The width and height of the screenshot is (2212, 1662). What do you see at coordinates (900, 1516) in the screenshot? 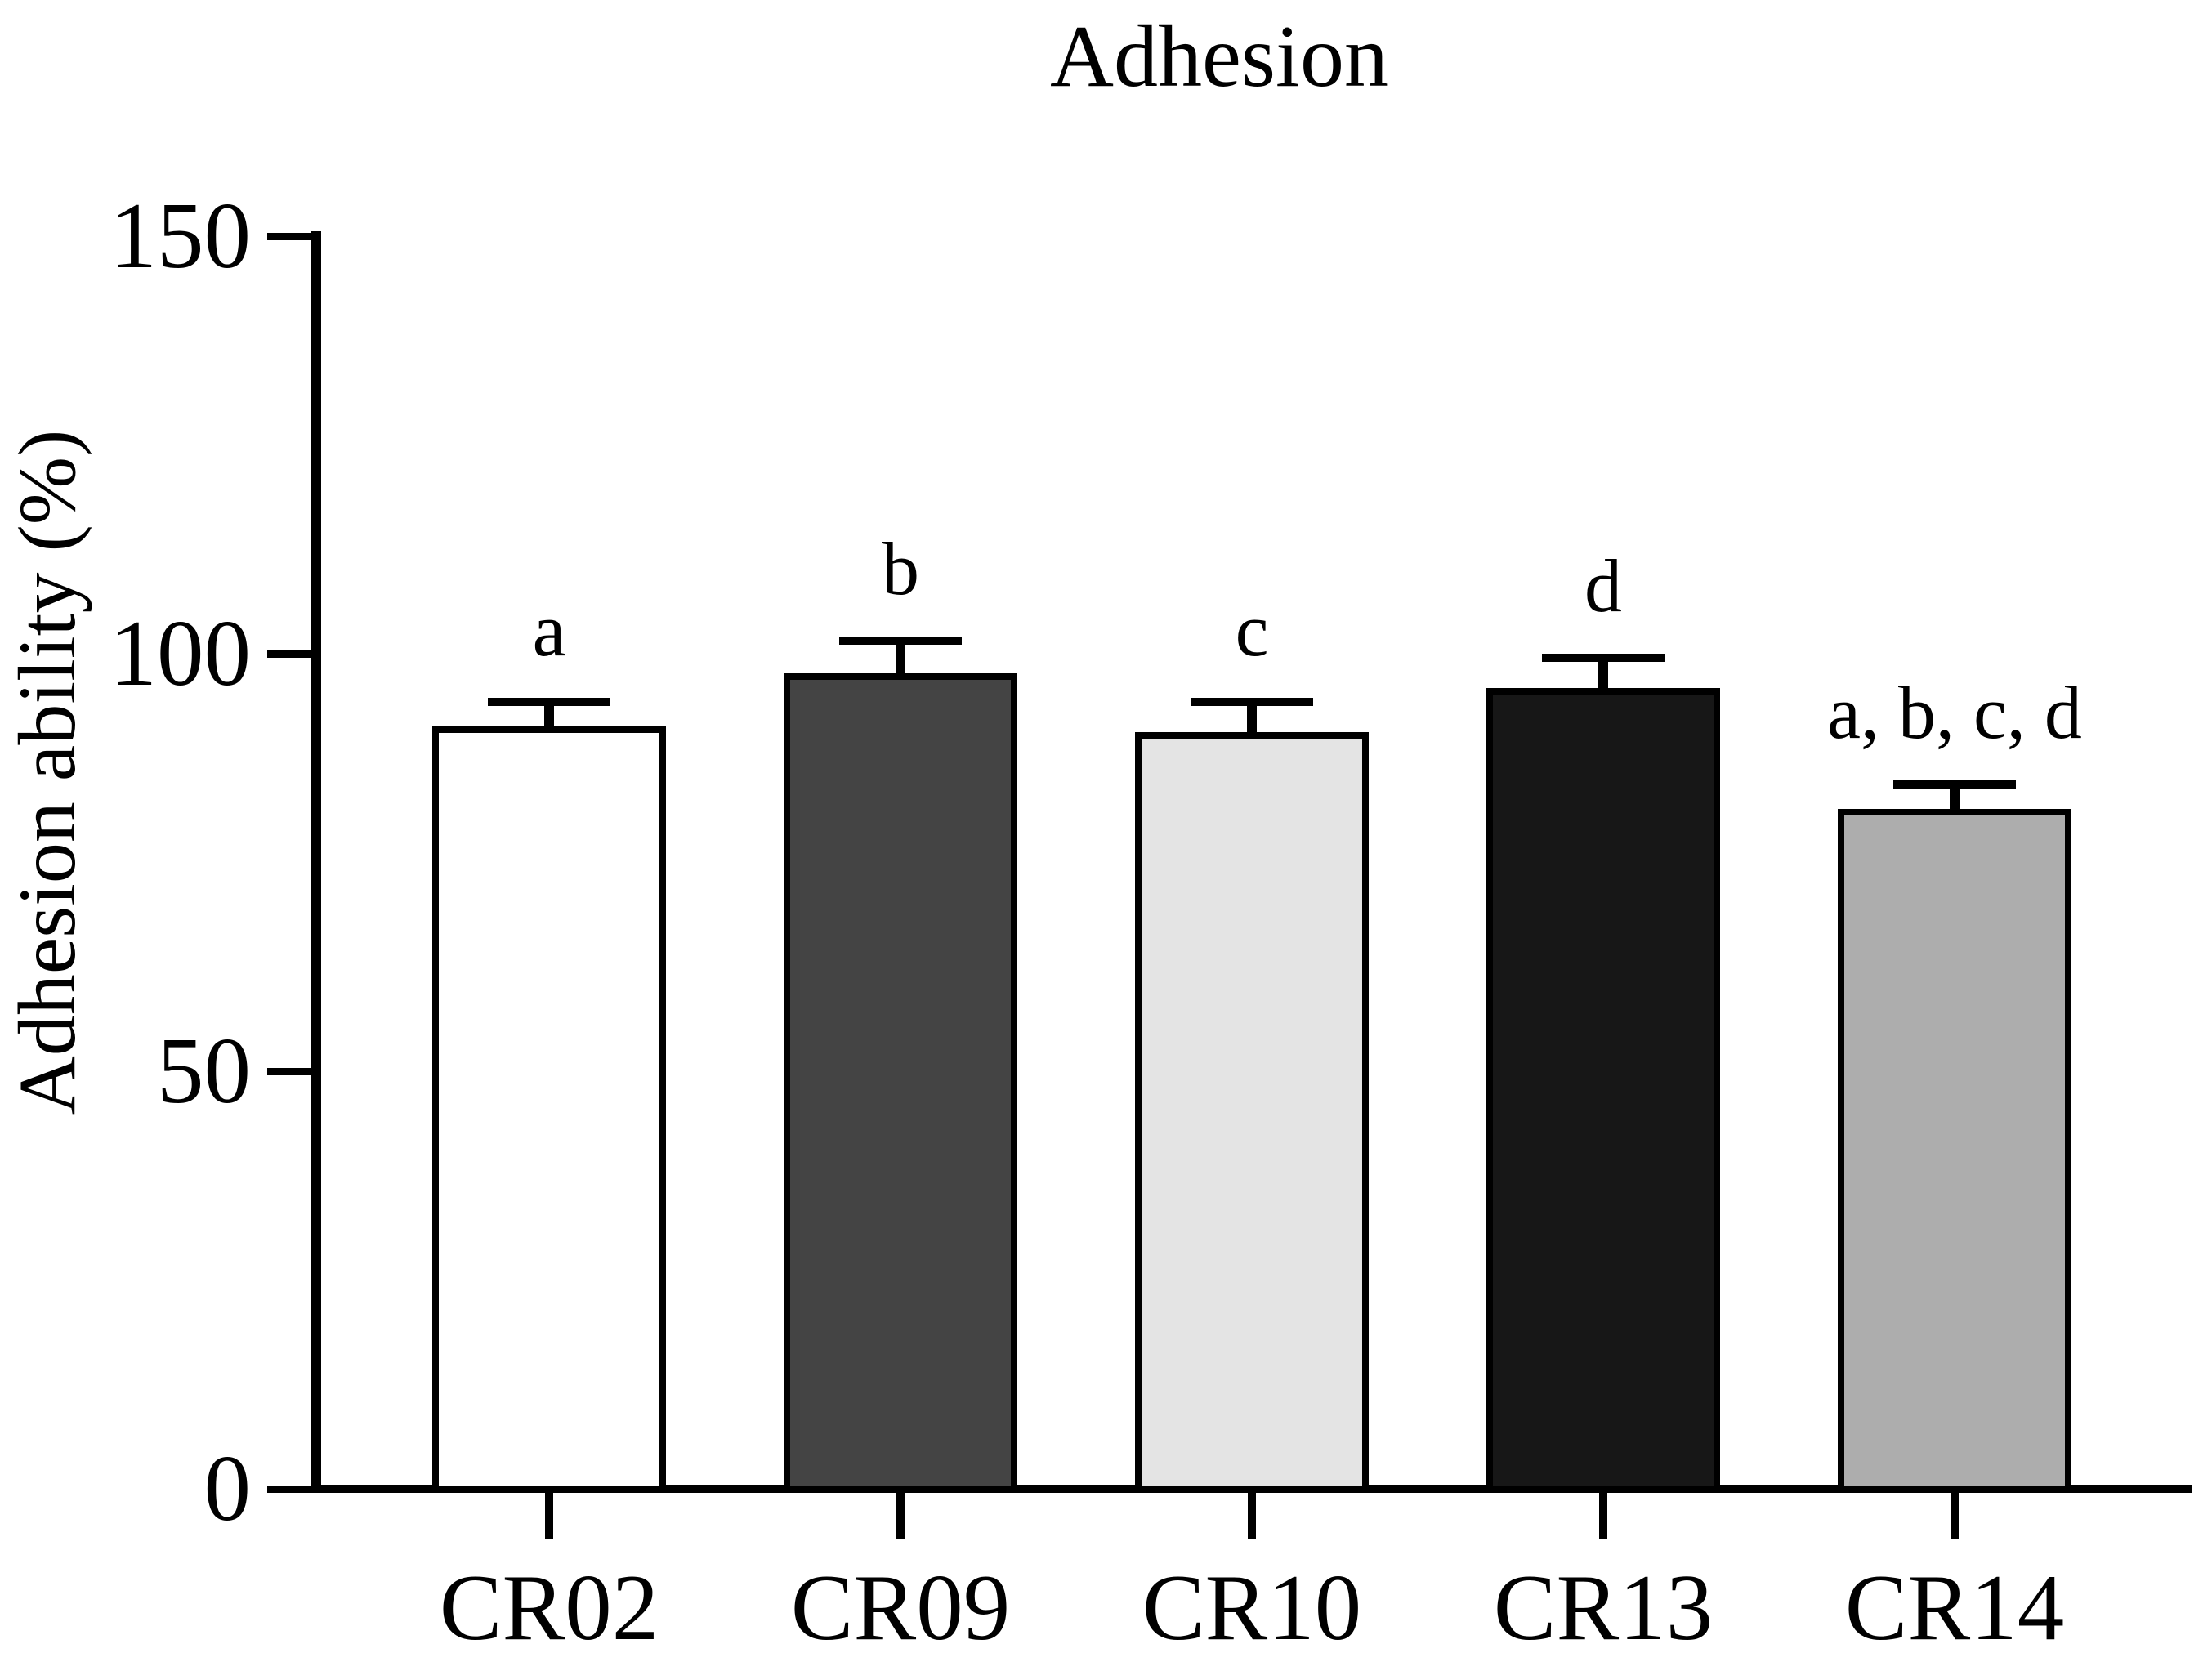
I see `x-tick-cr09` at bounding box center [900, 1516].